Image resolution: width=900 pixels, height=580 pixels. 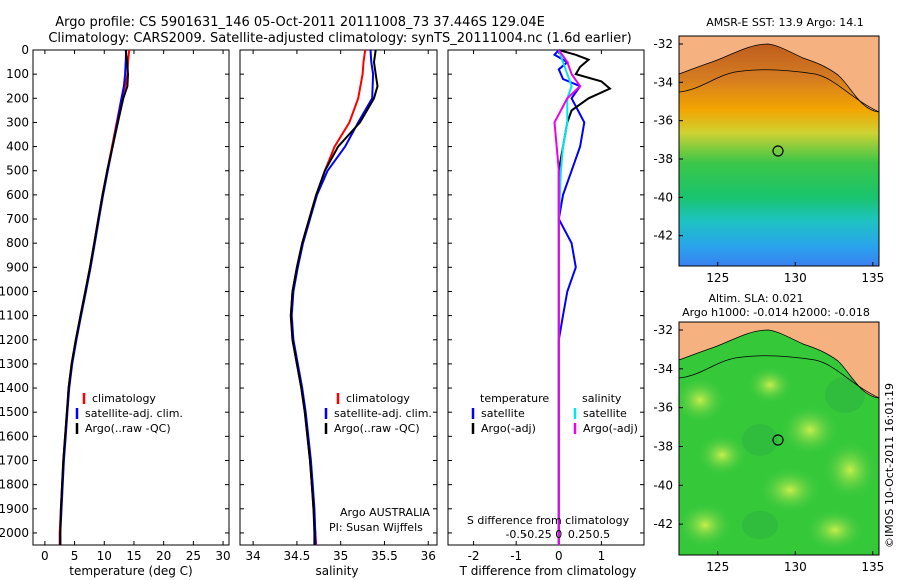 What do you see at coordinates (14, 291) in the screenshot?
I see `y-tick-label: 1000` at bounding box center [14, 291].